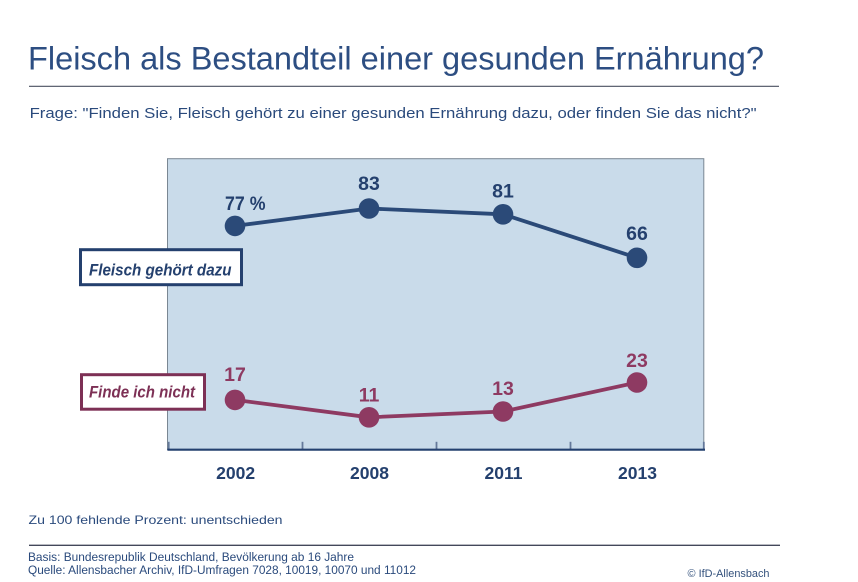 The height and width of the screenshot is (582, 858). I want to click on svg-text: Fleisch gehört dazu, so click(160, 270).